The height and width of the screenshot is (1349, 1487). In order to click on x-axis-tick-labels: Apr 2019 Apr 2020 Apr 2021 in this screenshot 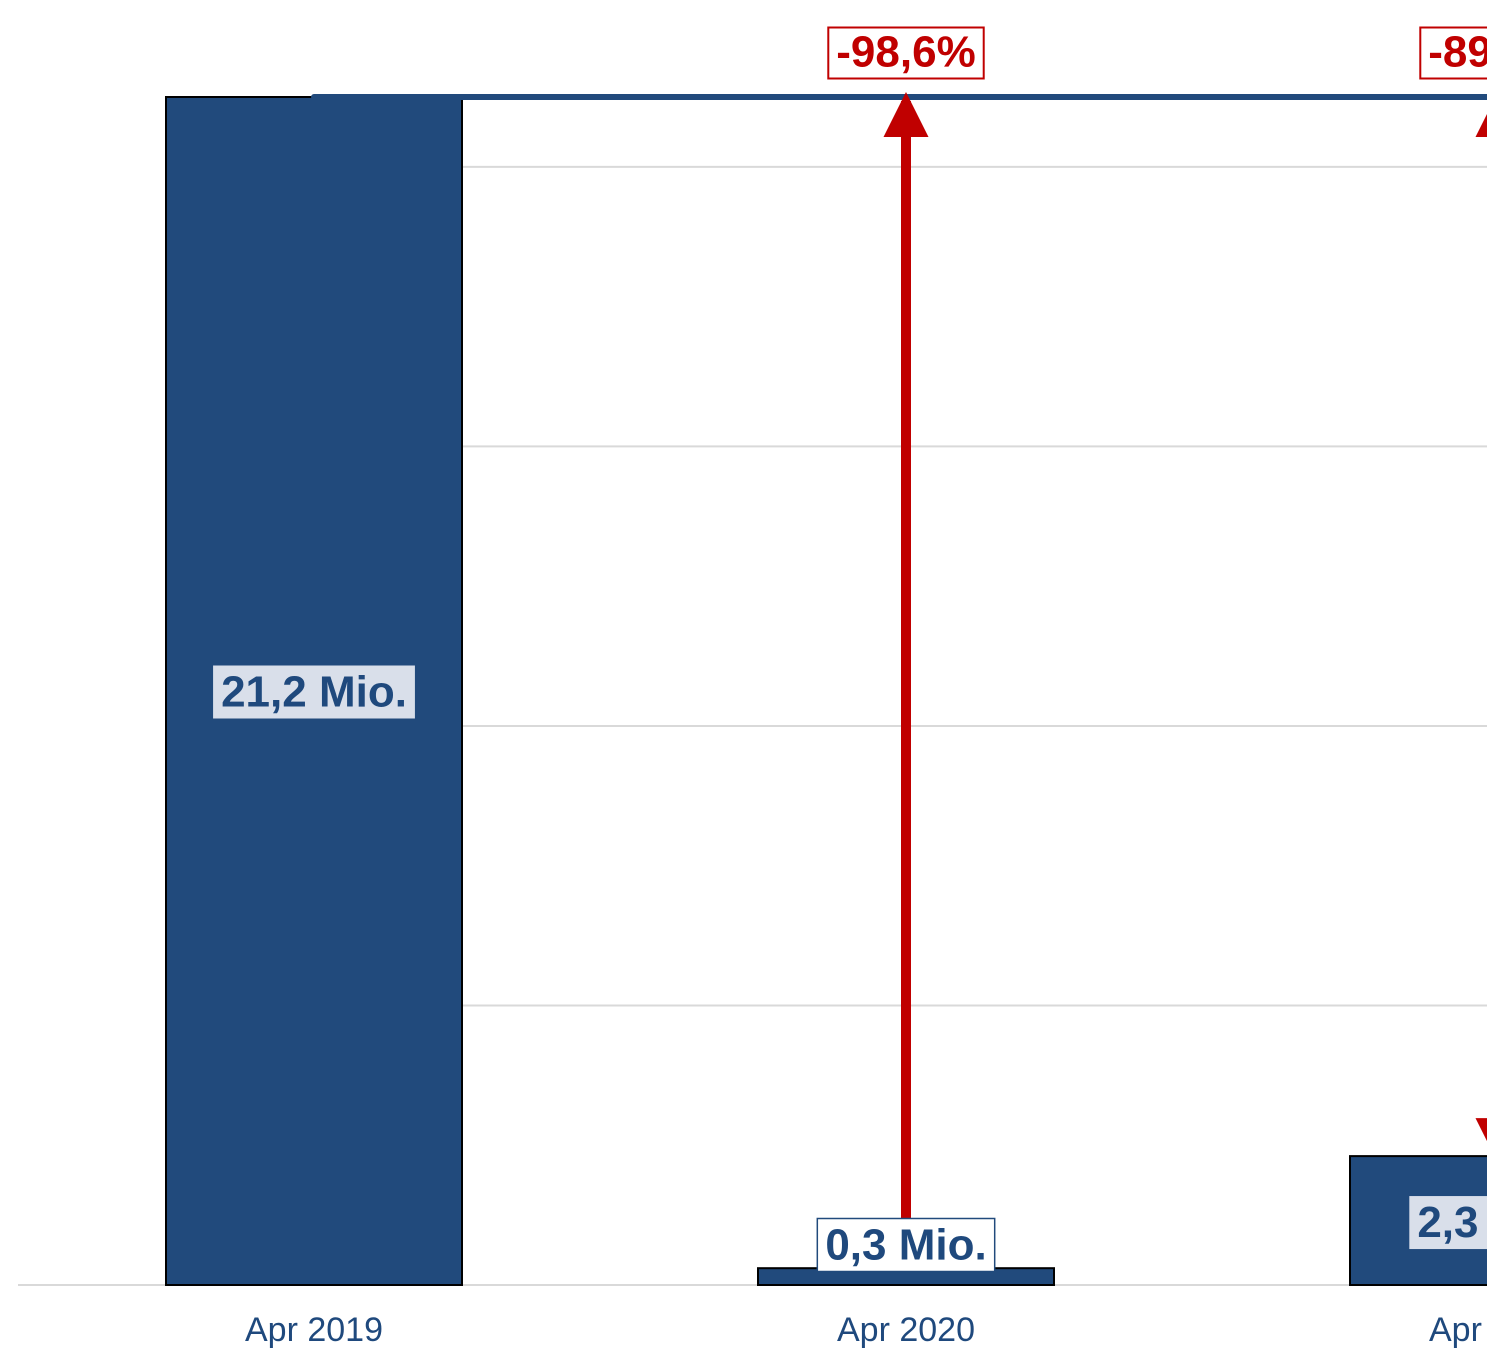, I will do `click(866, 1330)`.